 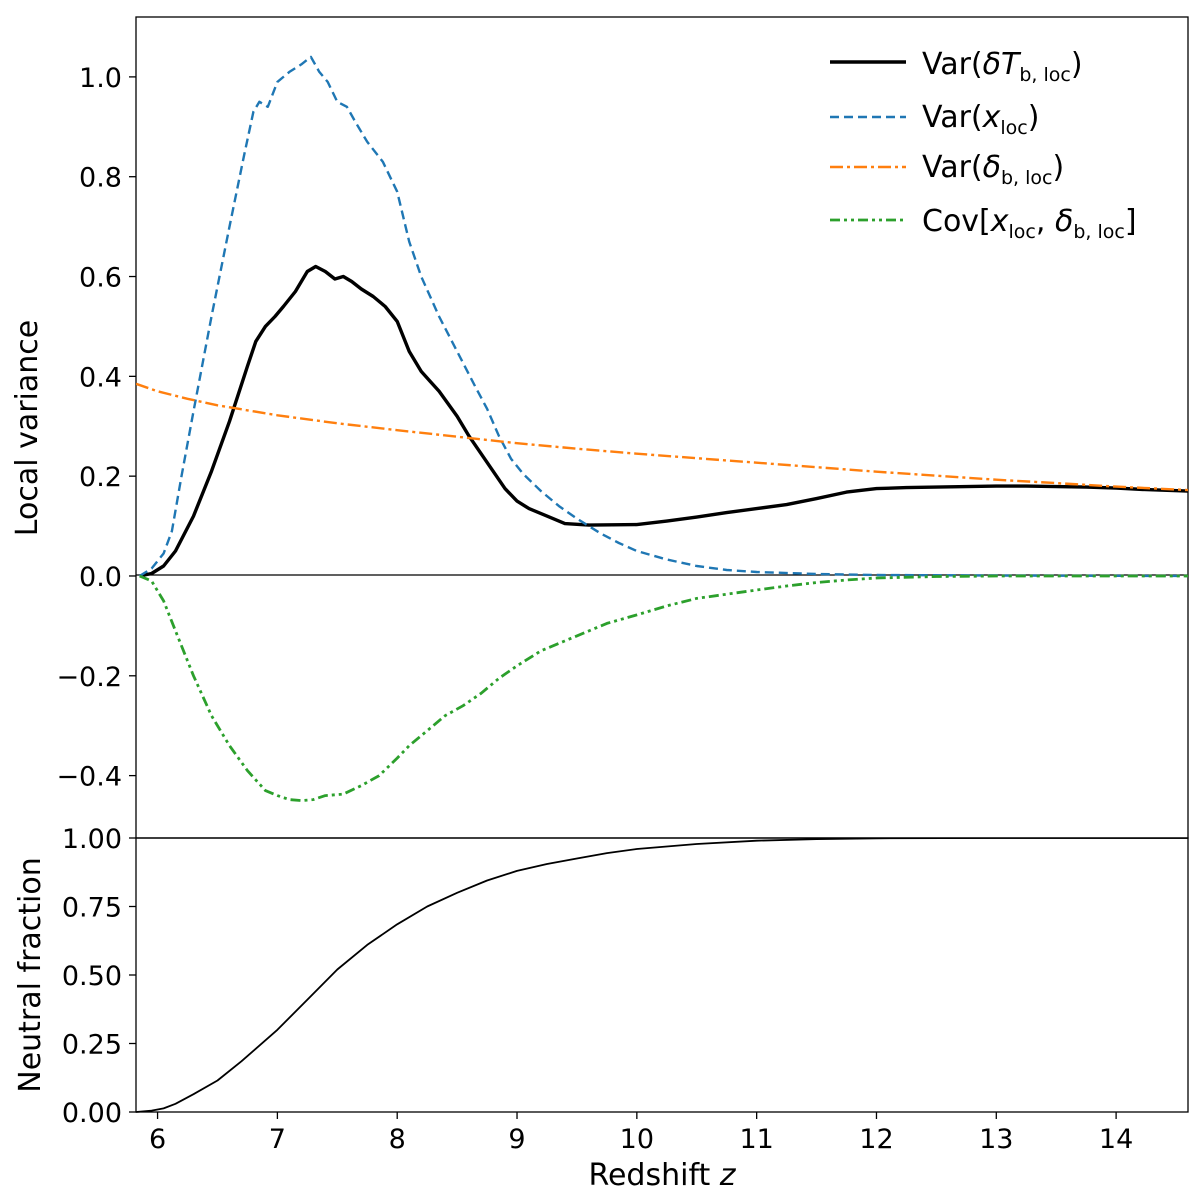 What do you see at coordinates (876, 1139) in the screenshot?
I see `x-tick-label: 12` at bounding box center [876, 1139].